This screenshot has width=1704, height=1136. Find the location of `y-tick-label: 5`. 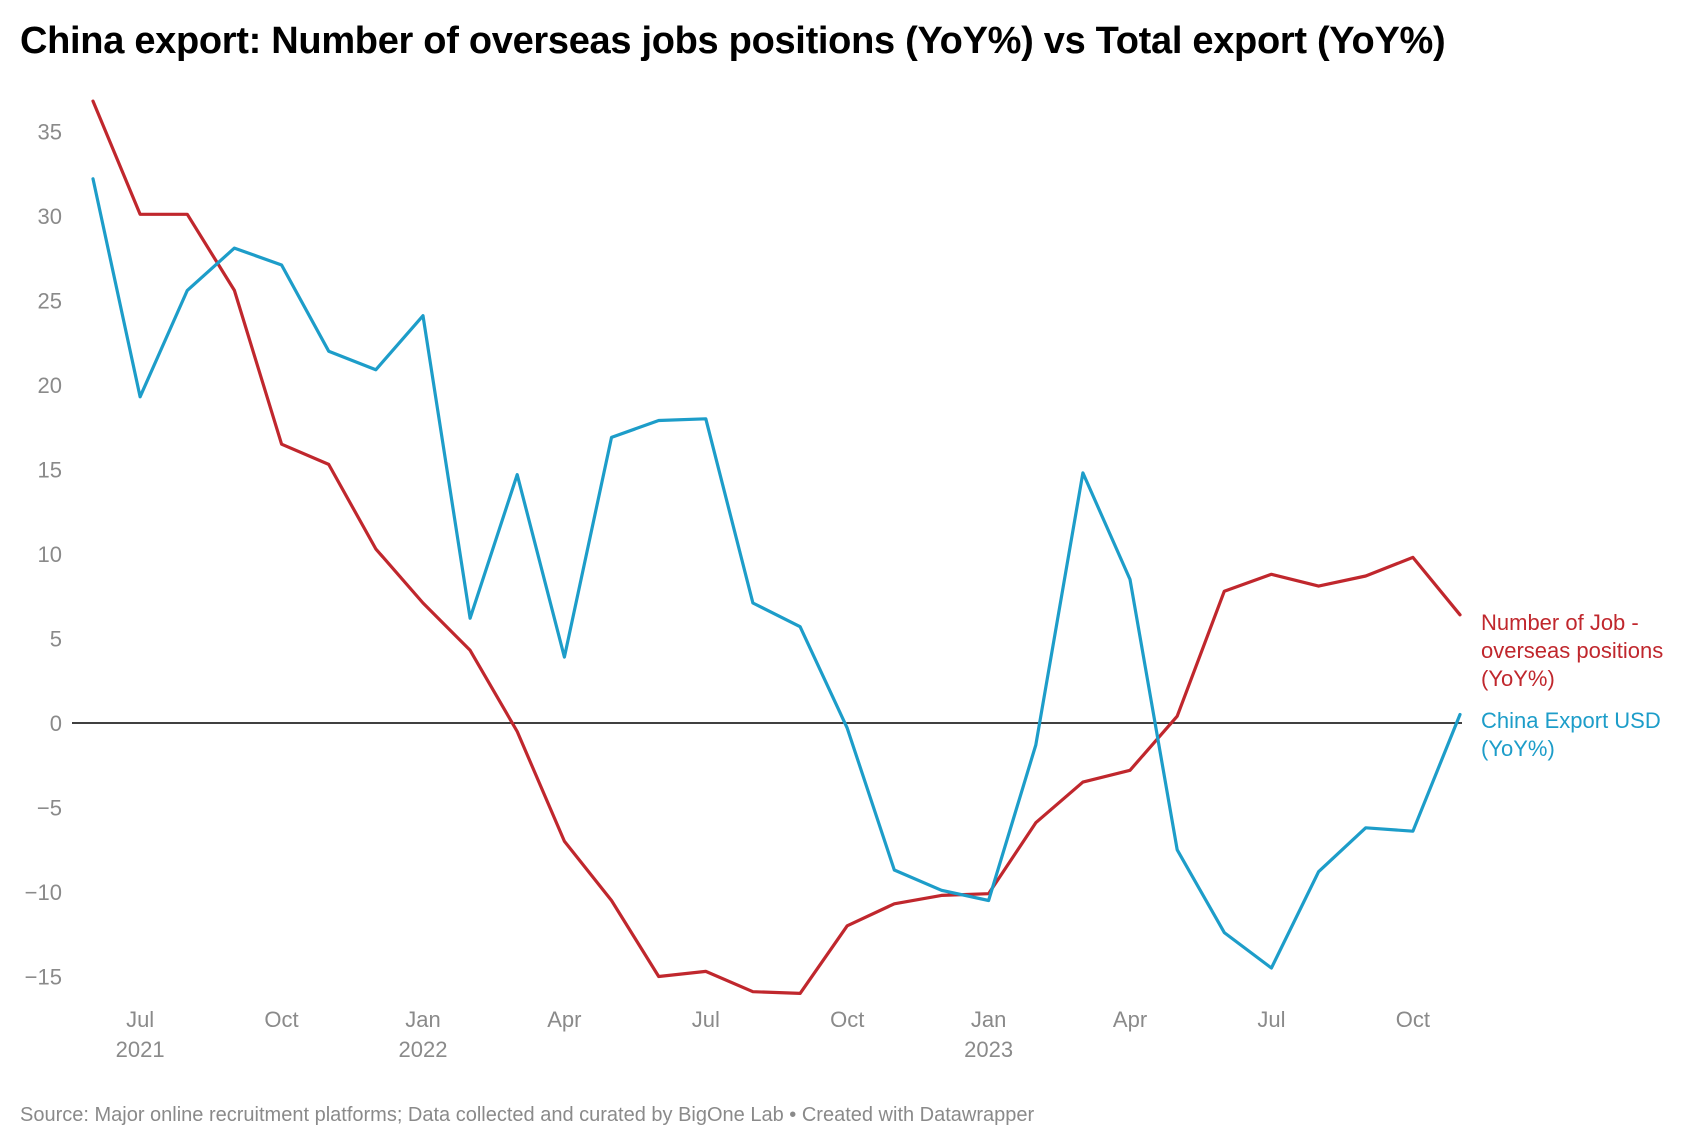

y-tick-label: 5 is located at coordinates (56, 639).